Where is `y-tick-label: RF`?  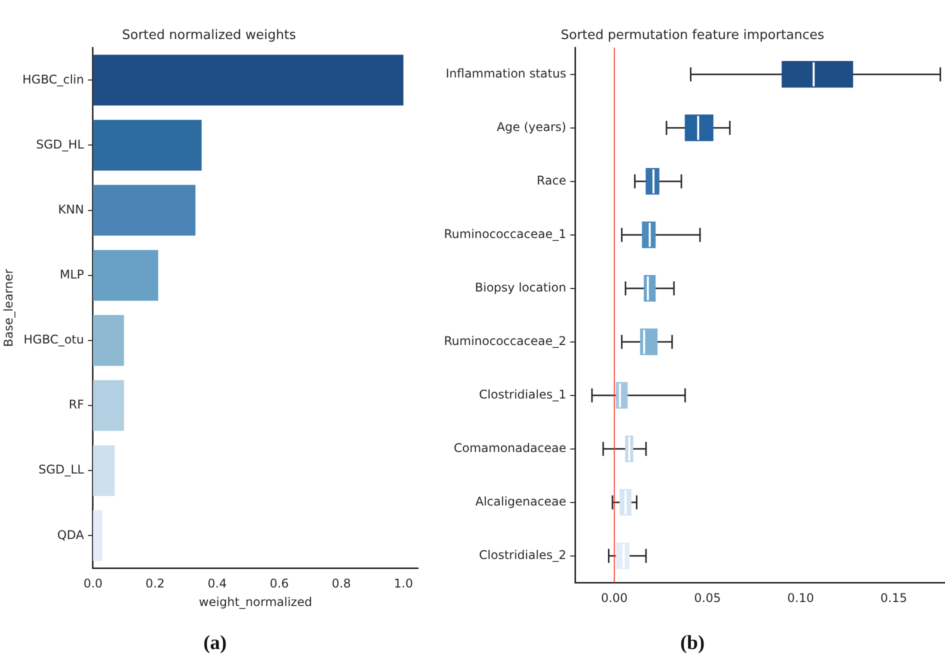
y-tick-label: RF is located at coordinates (76, 405).